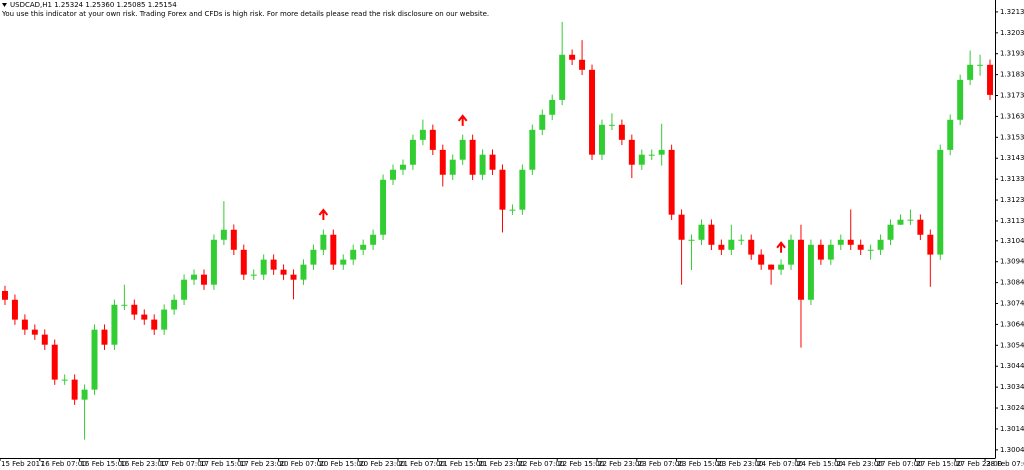  I want to click on y-tick-label: 1.32035, so click(1012, 33).